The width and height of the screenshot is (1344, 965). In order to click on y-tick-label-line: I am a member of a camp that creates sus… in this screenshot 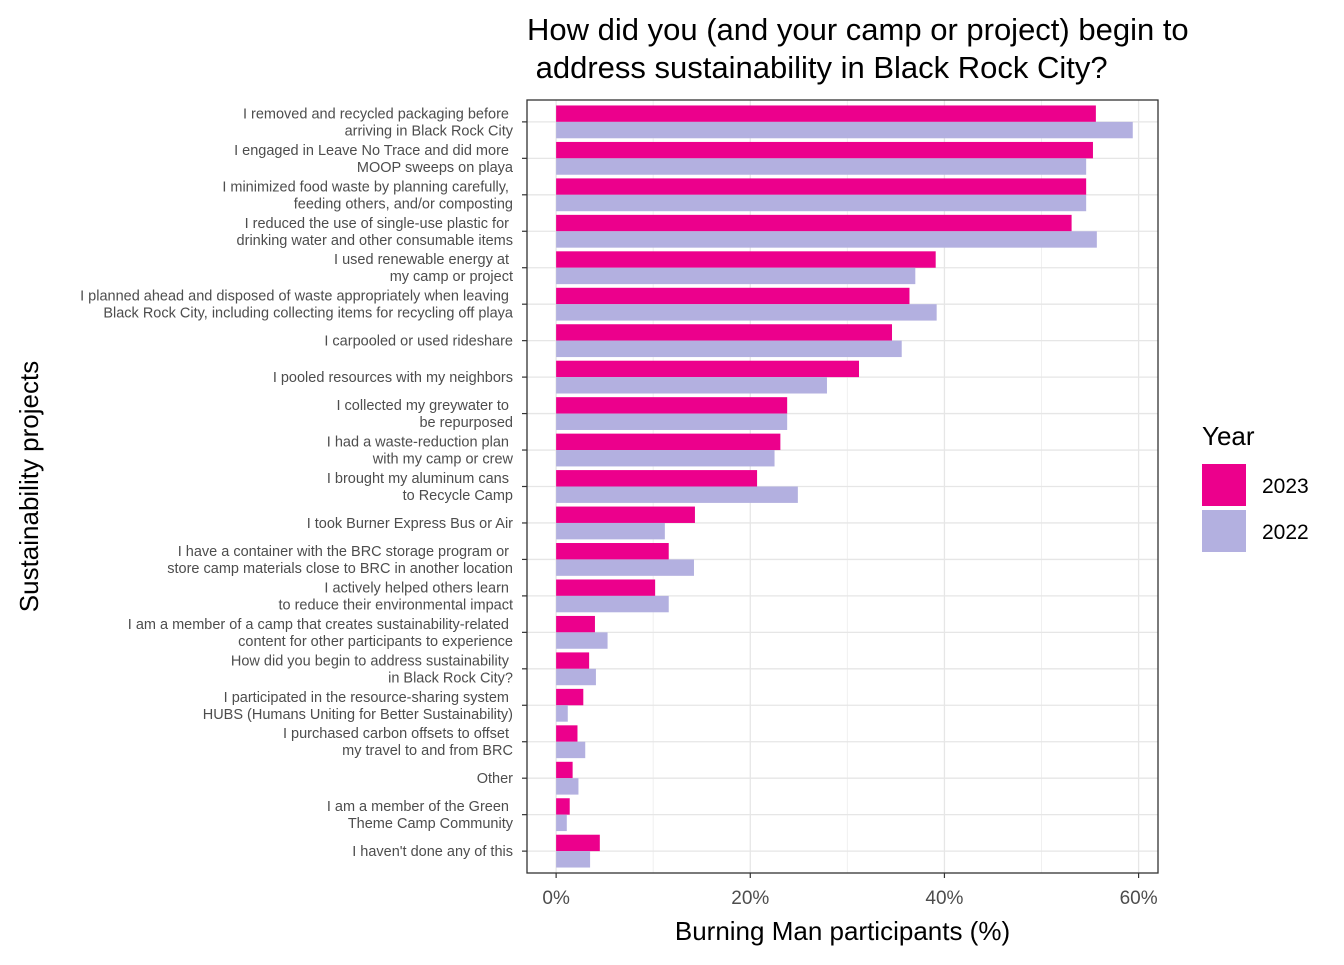, I will do `click(320, 625)`.